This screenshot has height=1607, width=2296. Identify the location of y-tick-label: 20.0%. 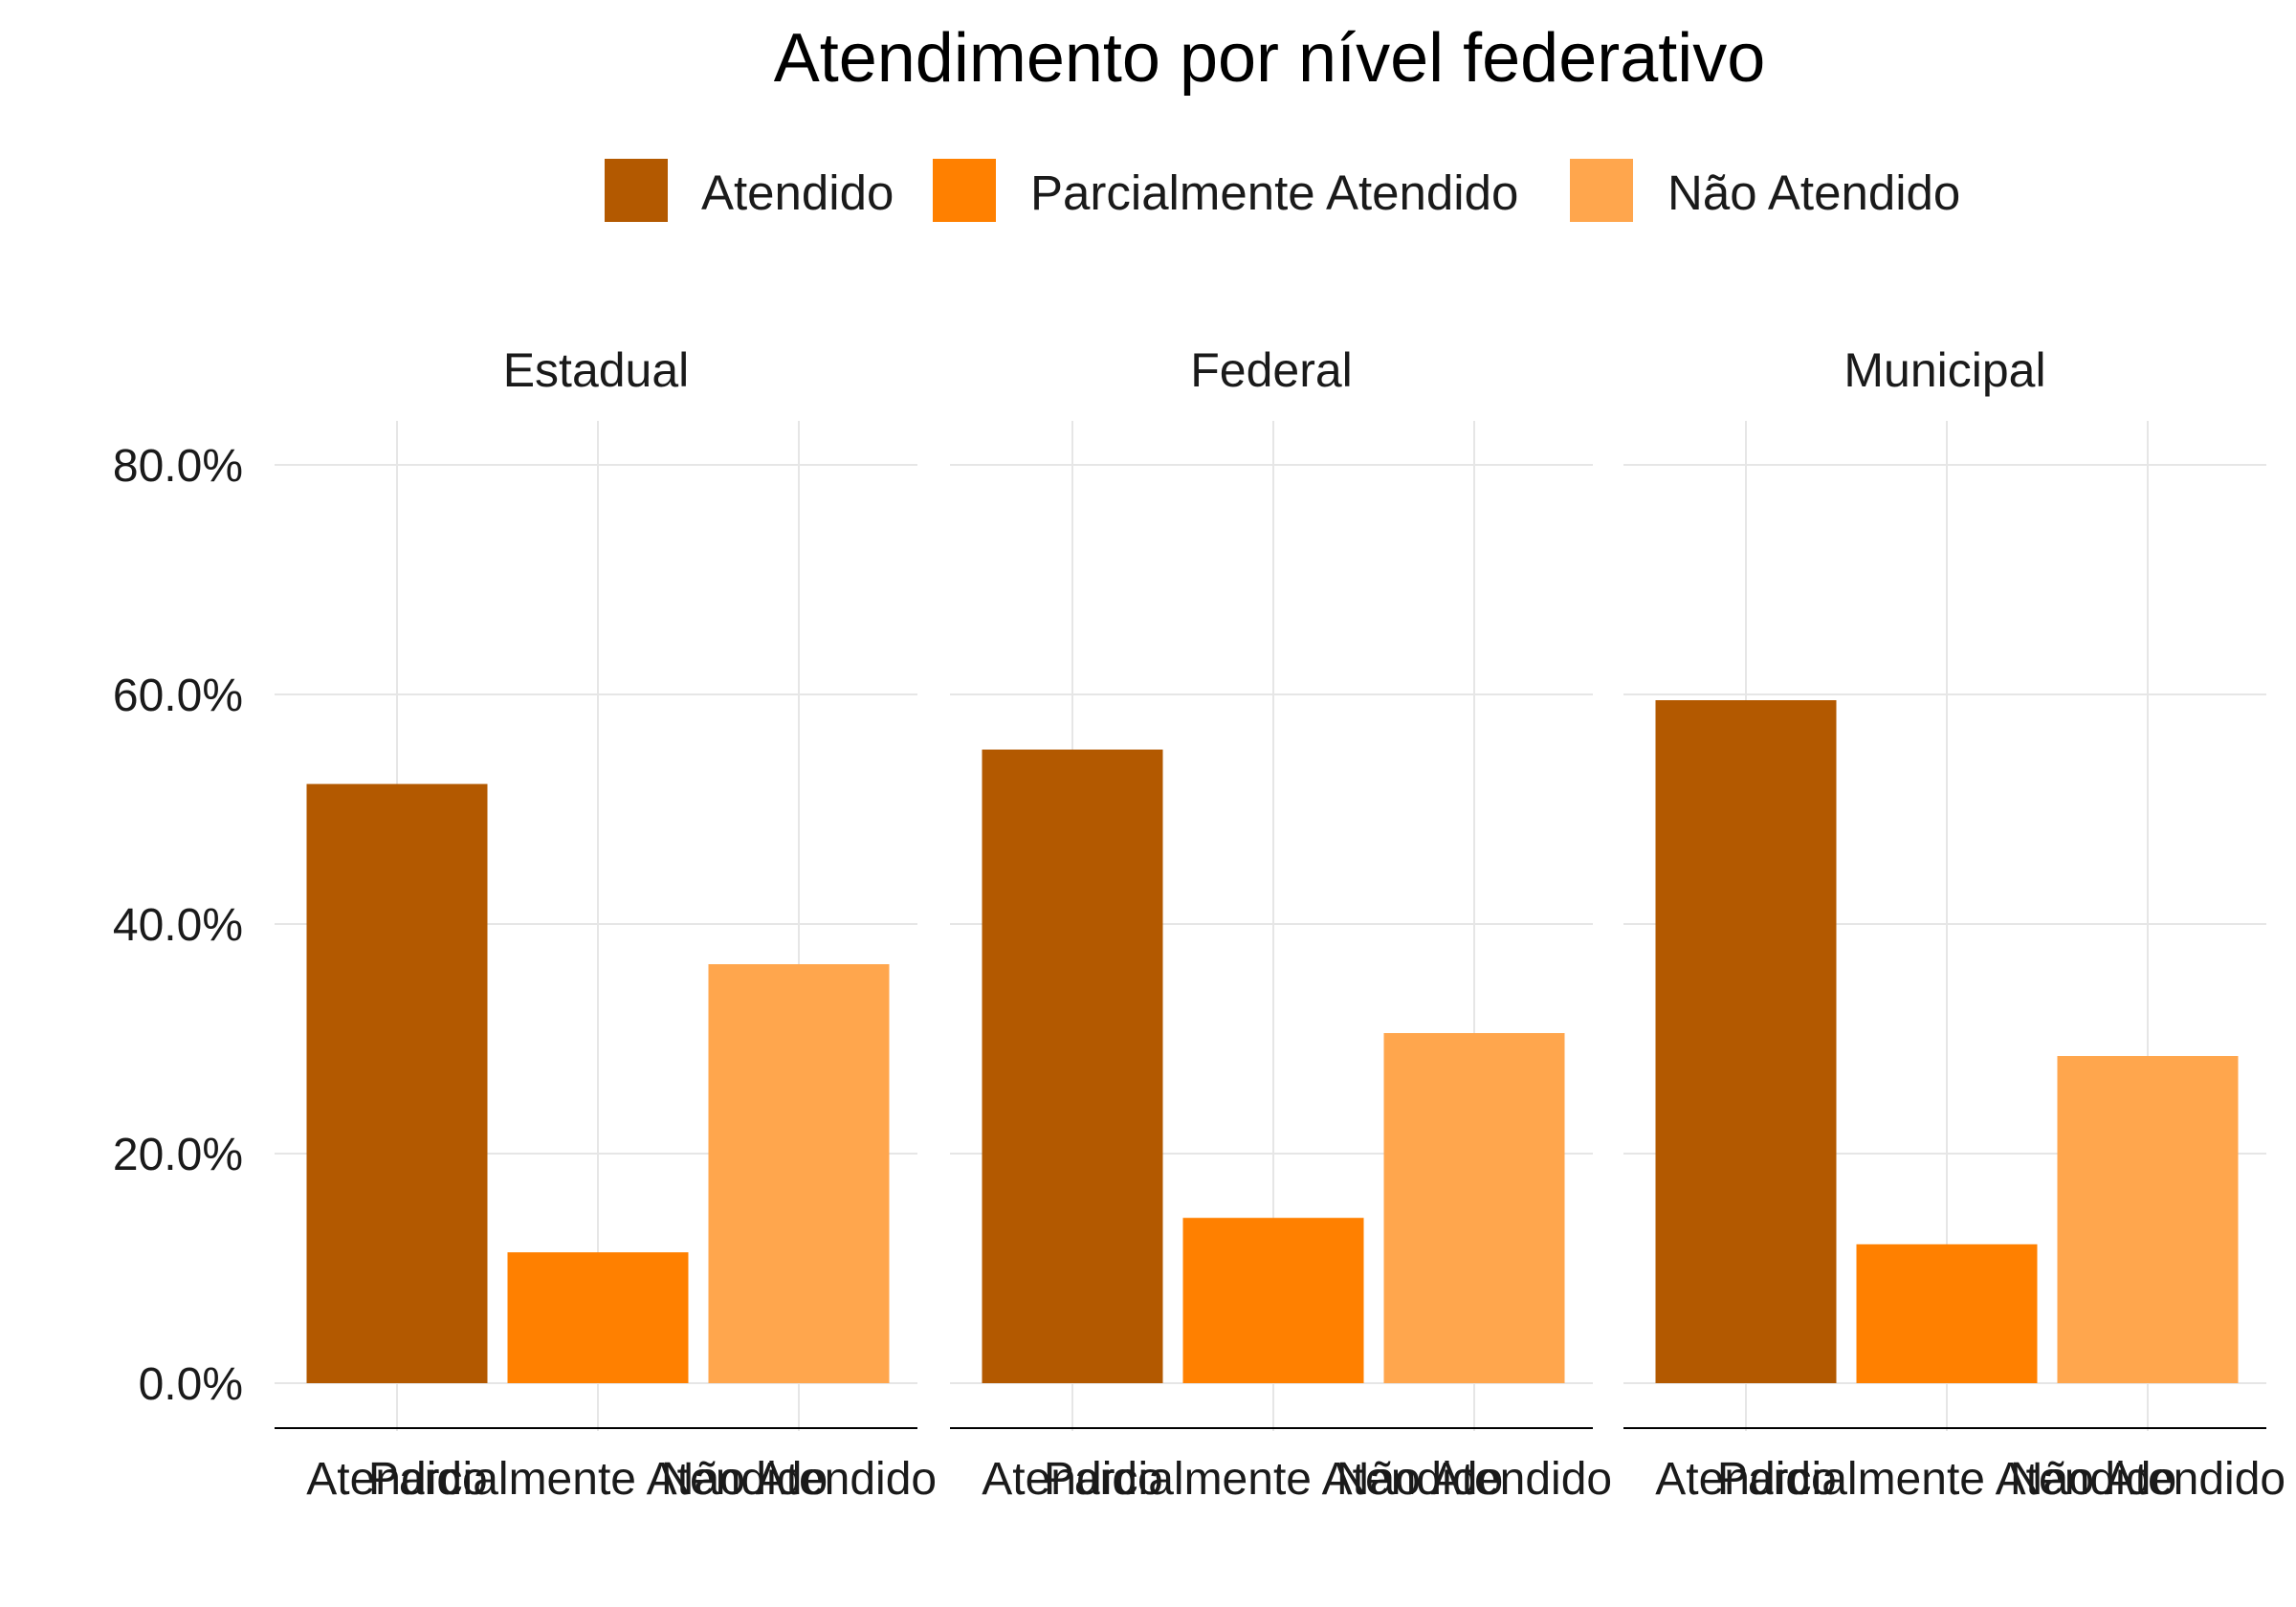
(178, 1155).